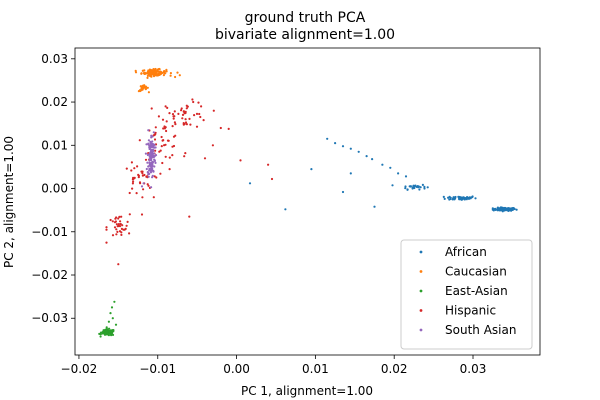 The image size is (600, 400). What do you see at coordinates (9, 202) in the screenshot?
I see `y-axis-label: PC 2, alignment=1.00` at bounding box center [9, 202].